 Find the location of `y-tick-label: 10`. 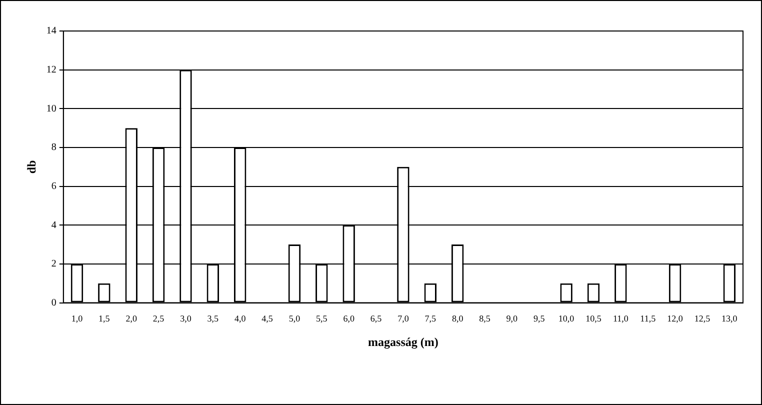

y-tick-label: 10 is located at coordinates (51, 108).